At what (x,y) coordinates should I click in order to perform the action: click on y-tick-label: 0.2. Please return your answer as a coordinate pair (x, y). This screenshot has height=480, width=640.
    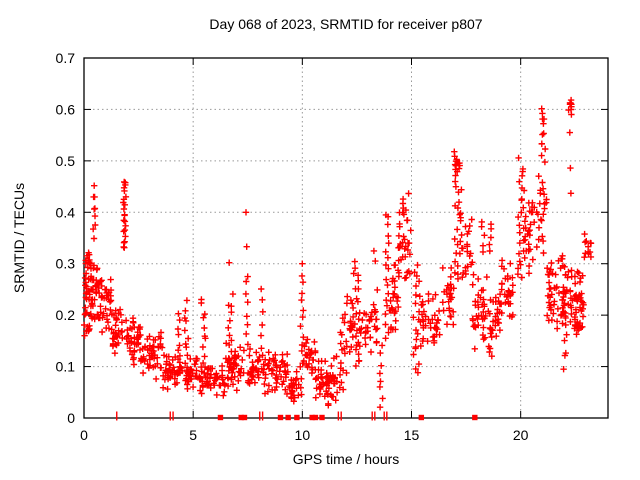
    Looking at the image, I should click on (66, 315).